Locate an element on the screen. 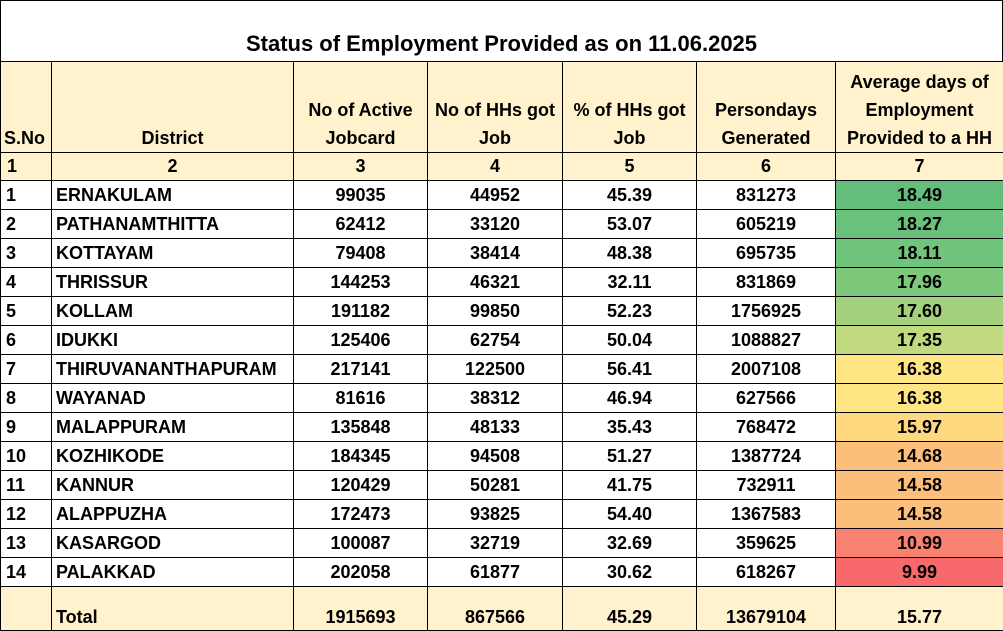 Image resolution: width=1003 pixels, height=631 pixels. row-persondays: 1367583 is located at coordinates (766, 514).